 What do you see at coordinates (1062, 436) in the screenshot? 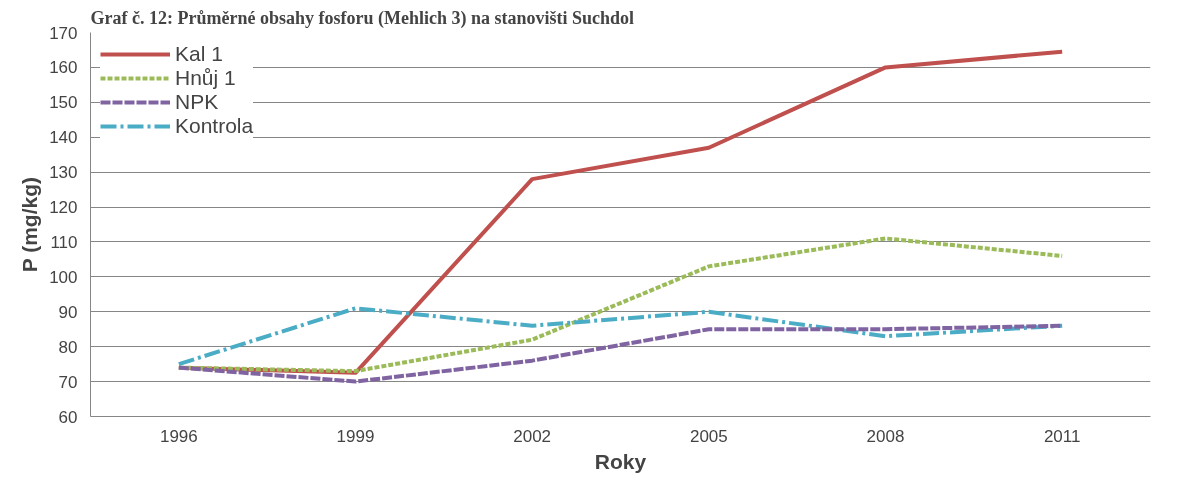
I see `x-tick-label: 2011` at bounding box center [1062, 436].